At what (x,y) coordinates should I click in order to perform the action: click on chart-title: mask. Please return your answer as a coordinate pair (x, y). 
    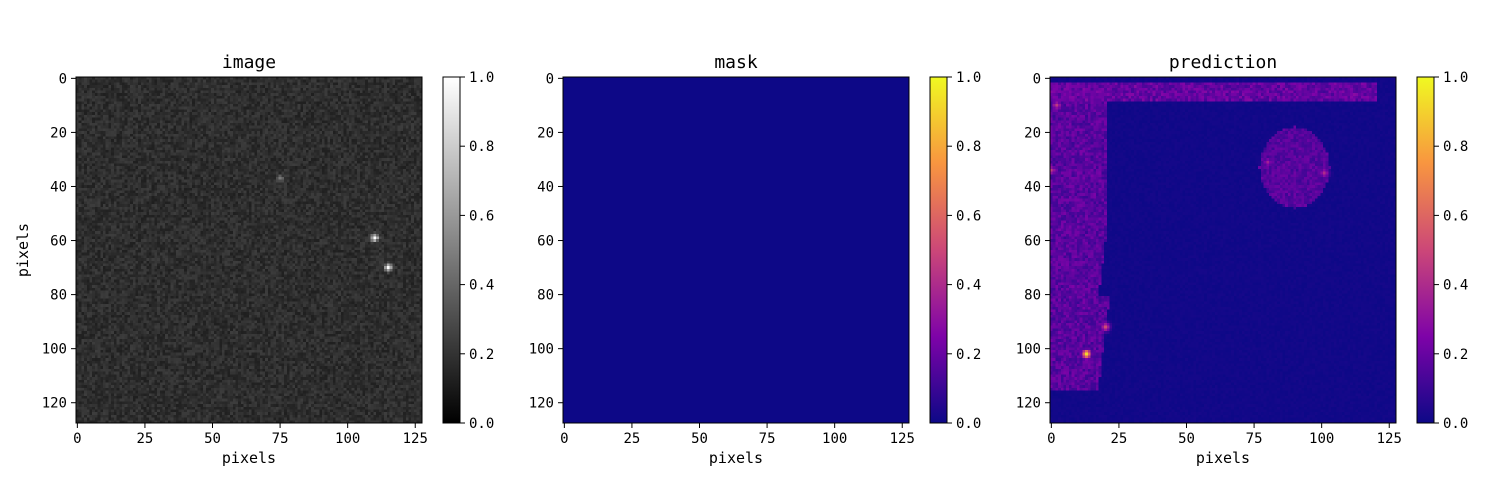
    Looking at the image, I should click on (736, 62).